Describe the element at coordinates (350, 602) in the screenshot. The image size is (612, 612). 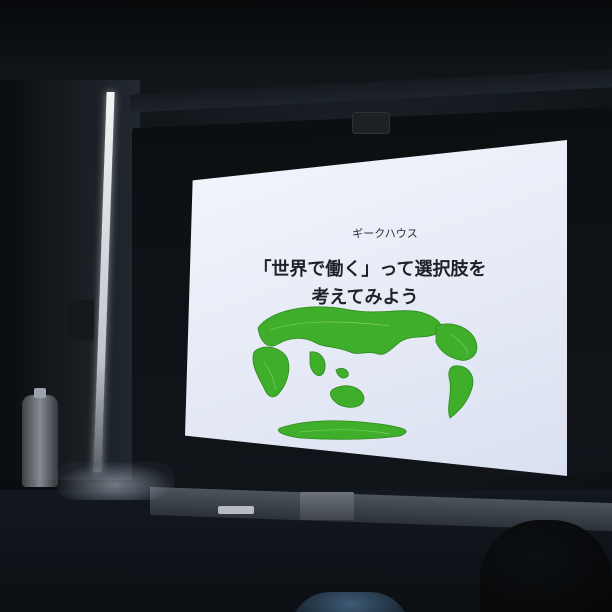
I see `audience-head` at that location.